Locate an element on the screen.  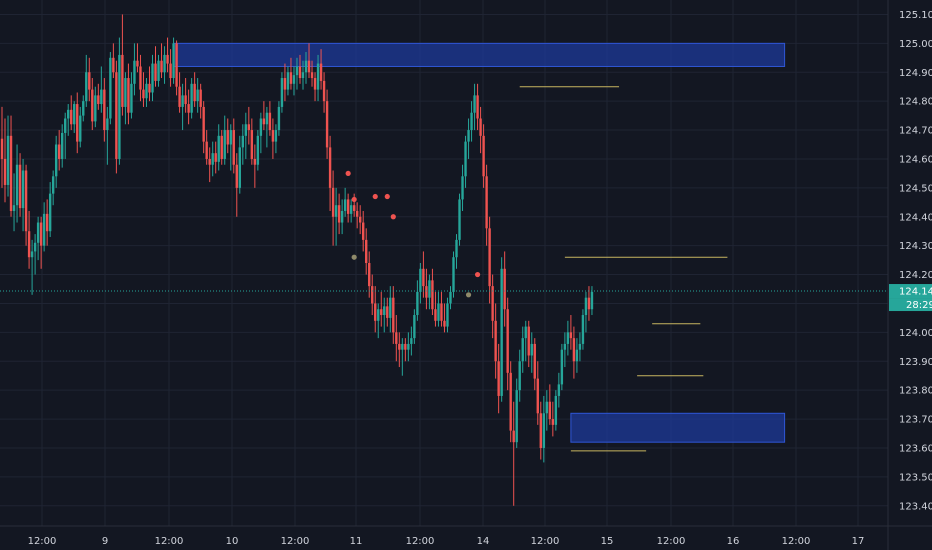
y-tick-label: 124.000 is located at coordinates (915, 333).